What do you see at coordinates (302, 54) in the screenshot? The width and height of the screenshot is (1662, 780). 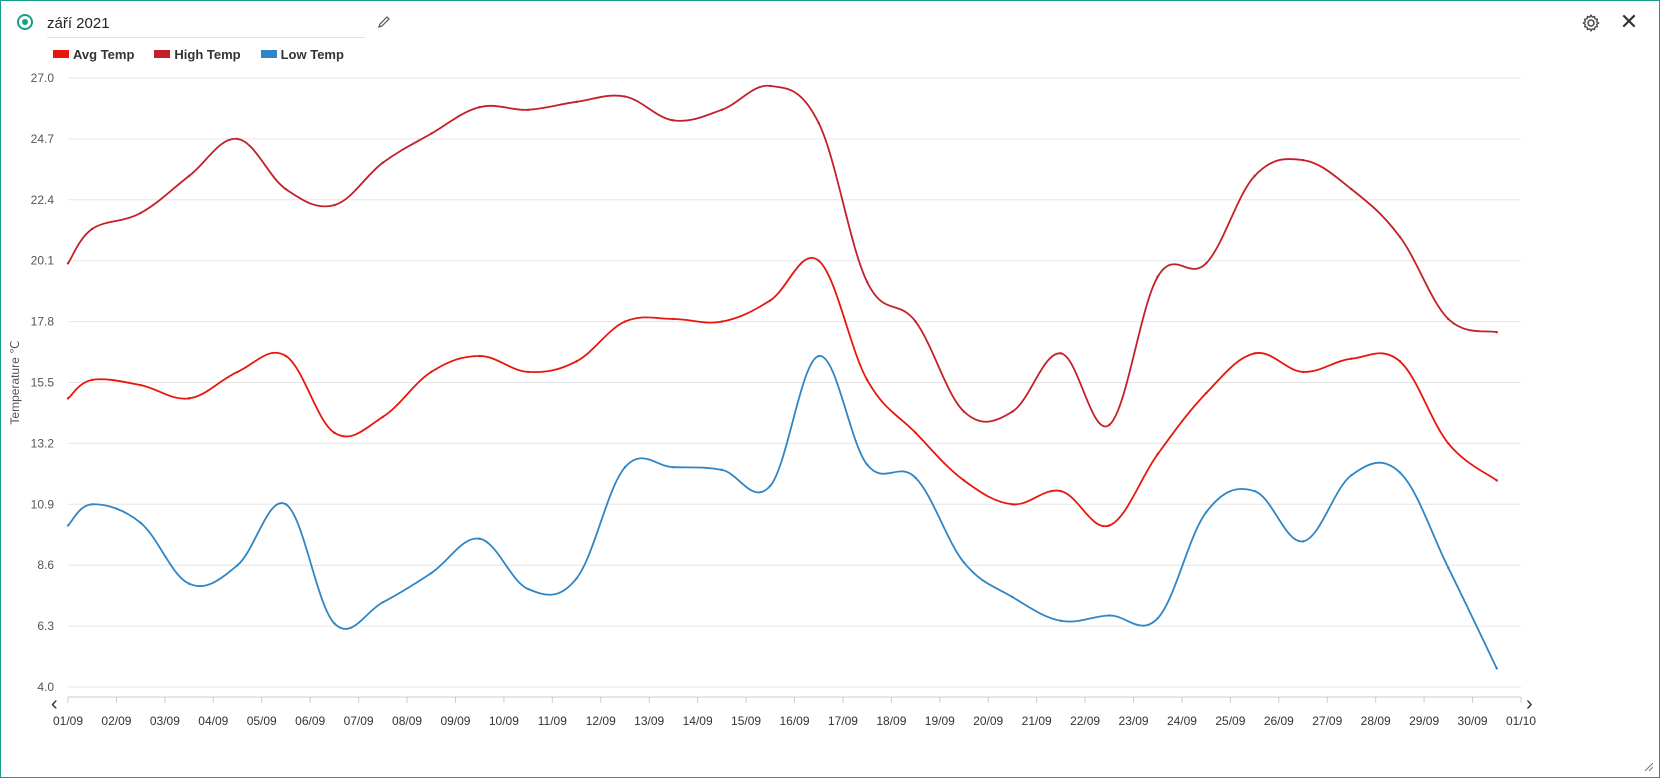 I see `legend-item-low: Low Temp` at bounding box center [302, 54].